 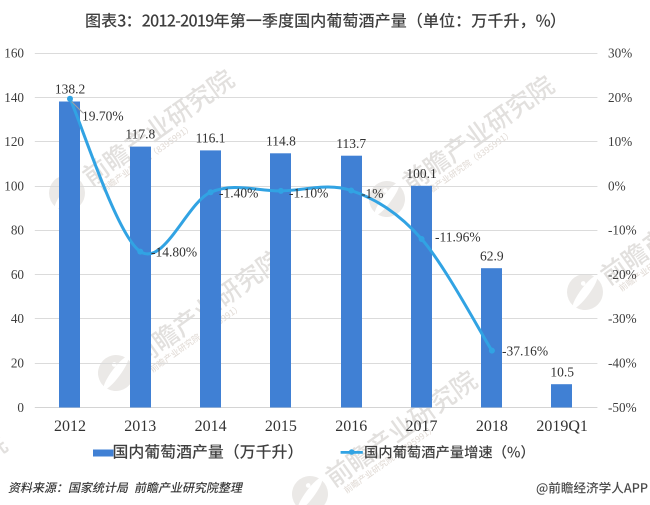 What do you see at coordinates (18, 230) in the screenshot?
I see `svg-text: 80` at bounding box center [18, 230].